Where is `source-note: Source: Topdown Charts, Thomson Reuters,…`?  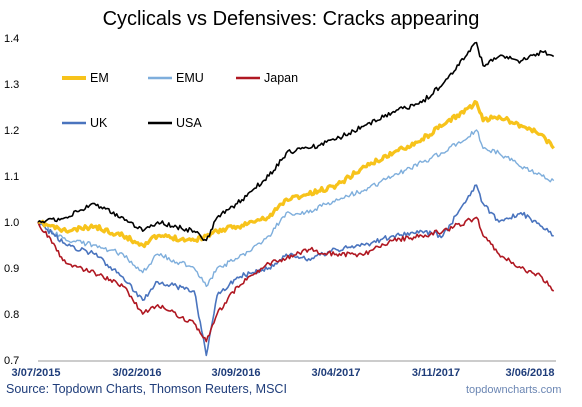 source-note: Source: Topdown Charts, Thomson Reuters,… is located at coordinates (146, 389).